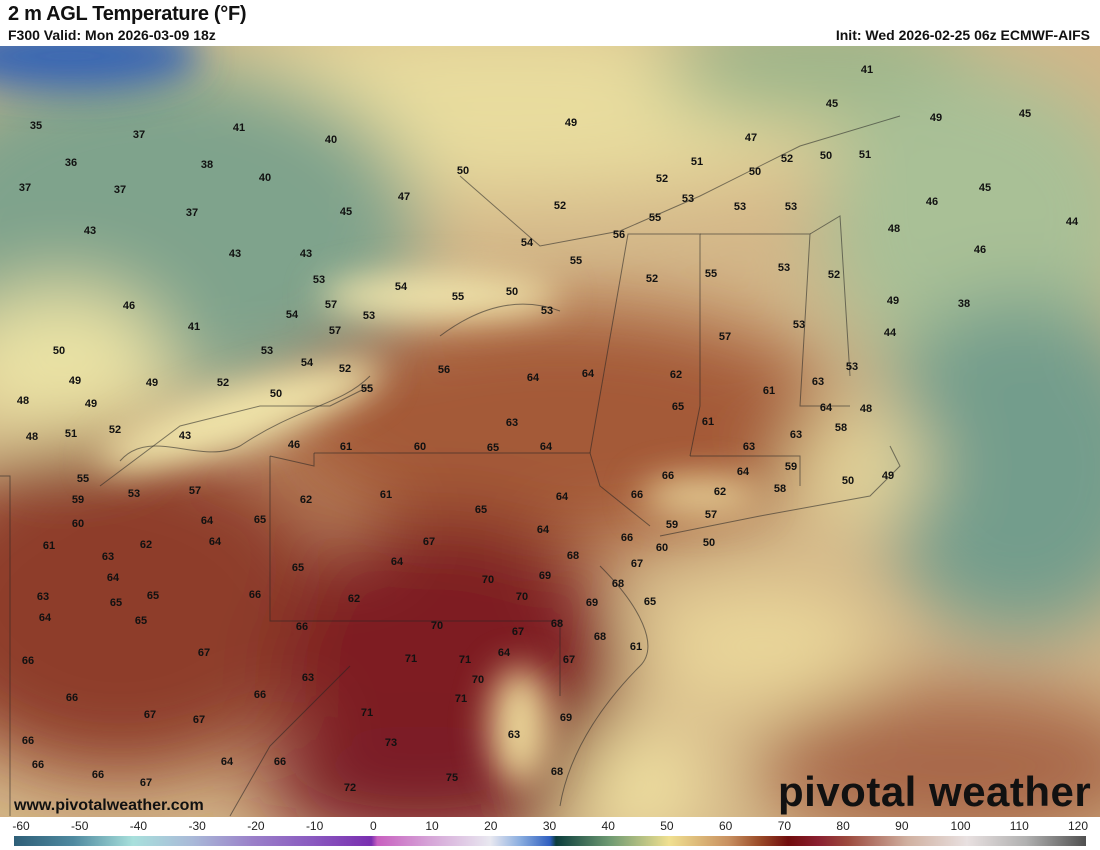 Image resolution: width=1100 pixels, height=850 pixels. Describe the element at coordinates (902, 826) in the screenshot. I see `colorbar-tick: 90` at that location.